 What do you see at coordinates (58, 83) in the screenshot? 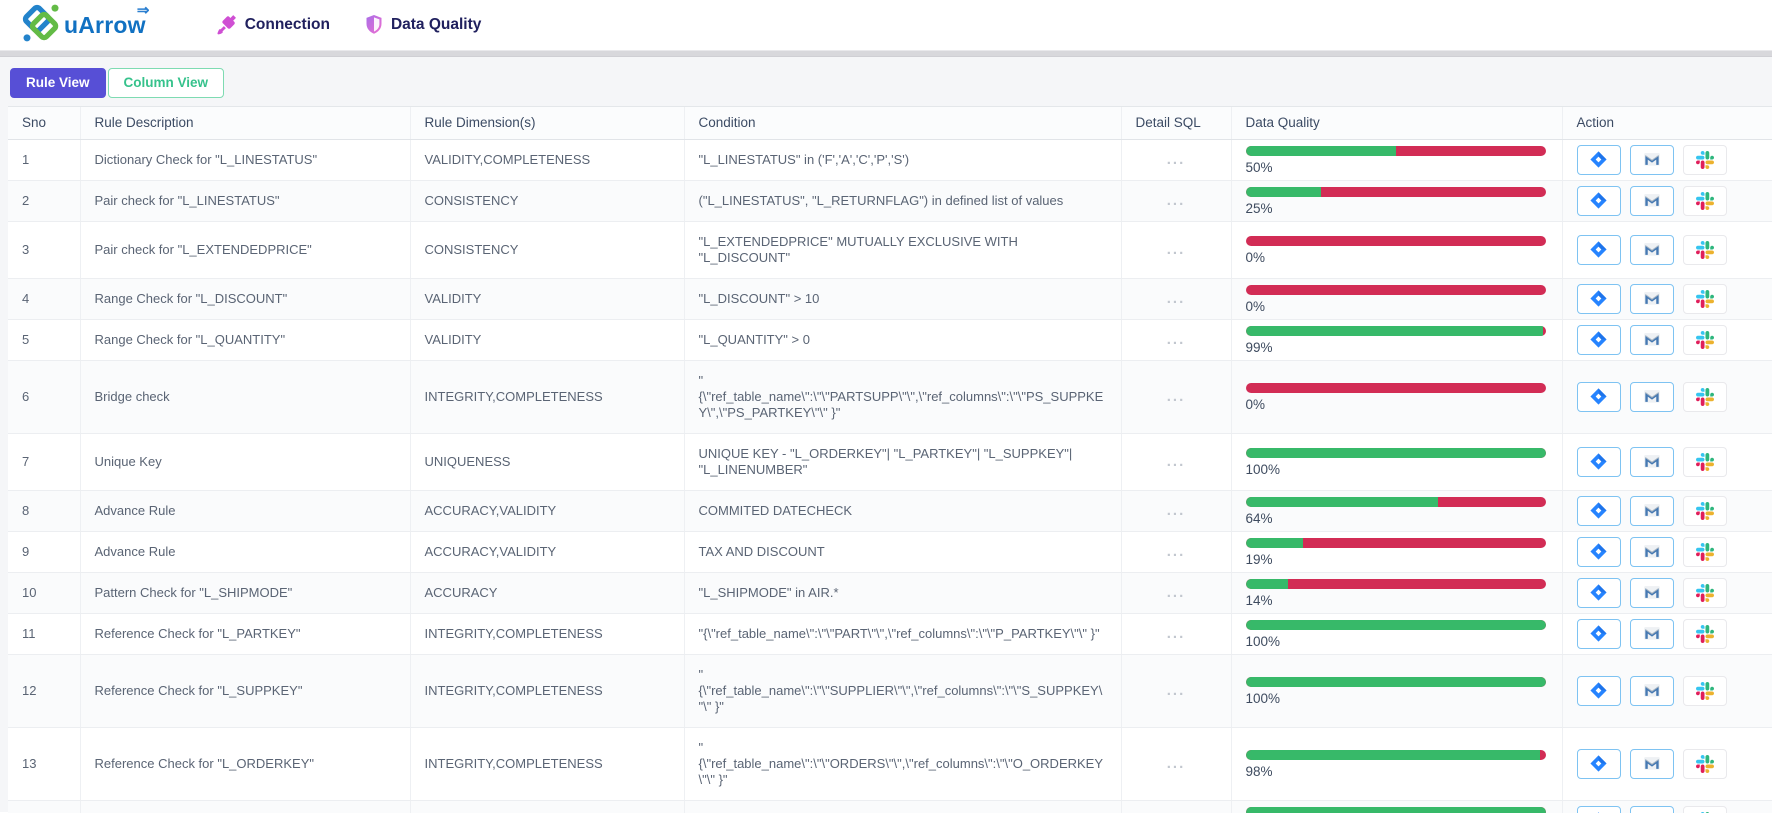
I see `tab-rule-view: Rule View` at bounding box center [58, 83].